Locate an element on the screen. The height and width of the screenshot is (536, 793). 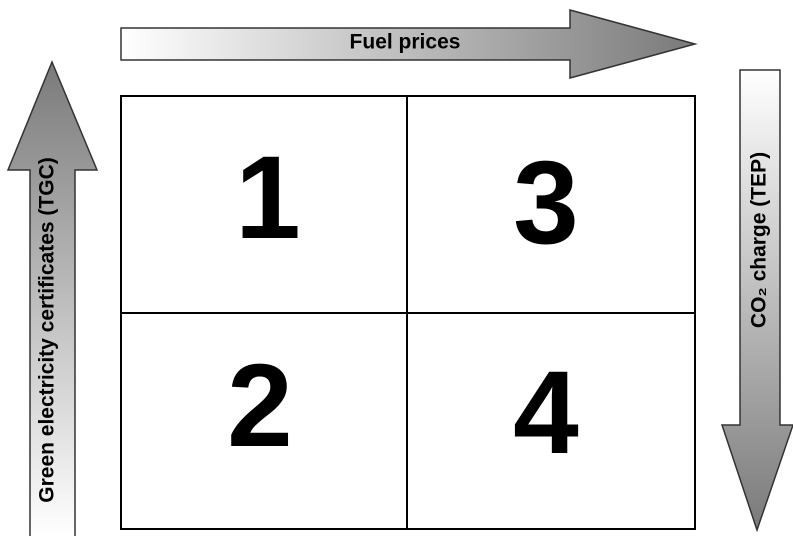
top-arrow-label: Fuel prices is located at coordinates (405, 42).